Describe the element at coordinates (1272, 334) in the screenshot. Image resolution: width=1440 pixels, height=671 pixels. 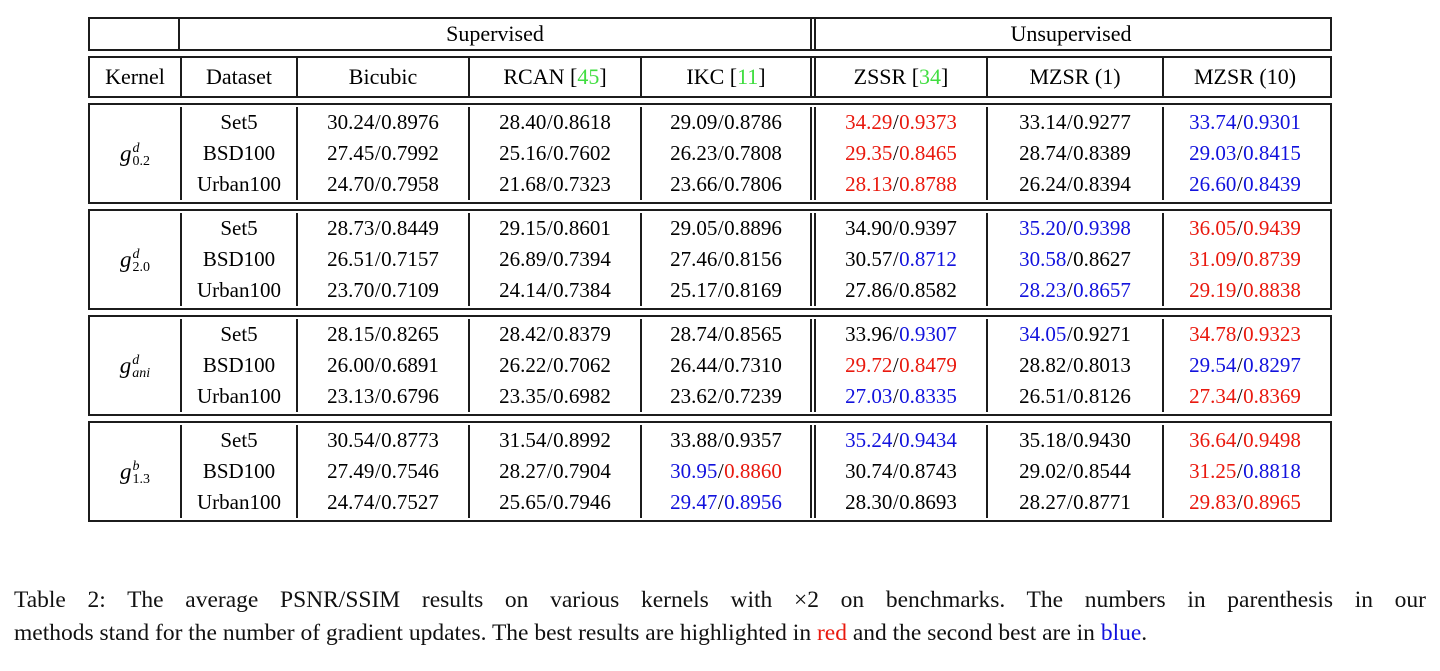
I see `value-text: 0.9323` at that location.